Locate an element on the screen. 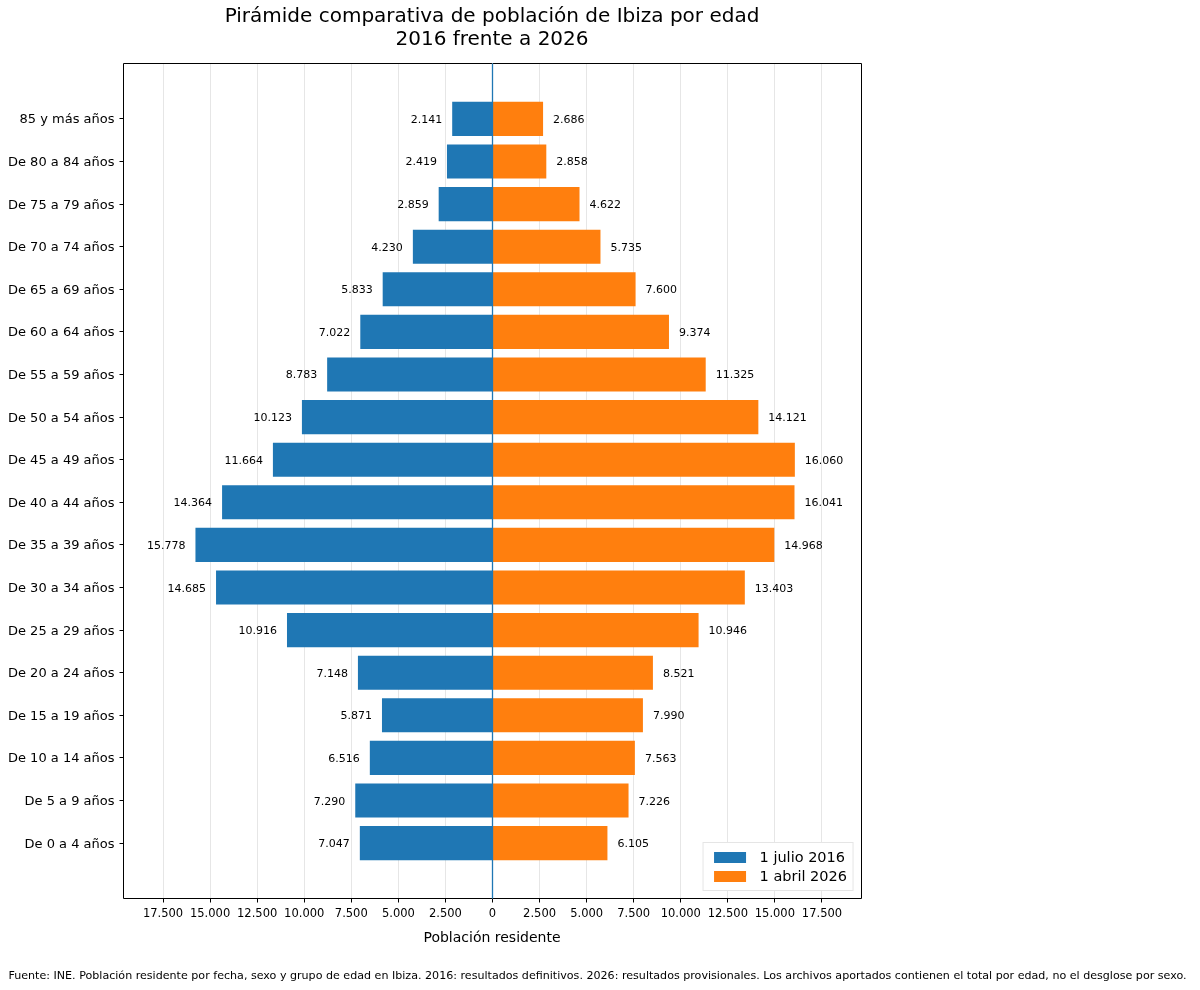 The height and width of the screenshot is (990, 1200). data-label: 5.735 is located at coordinates (626, 247).